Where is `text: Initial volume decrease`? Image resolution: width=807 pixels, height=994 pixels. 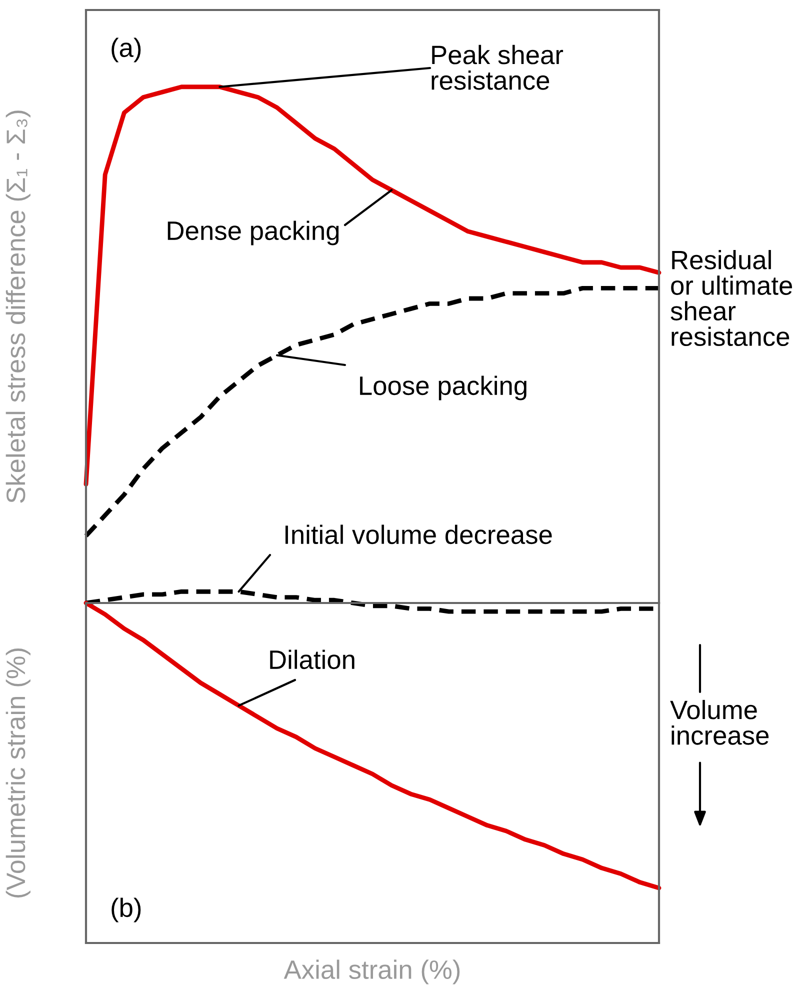
text: Initial volume decrease is located at coordinates (419, 534).